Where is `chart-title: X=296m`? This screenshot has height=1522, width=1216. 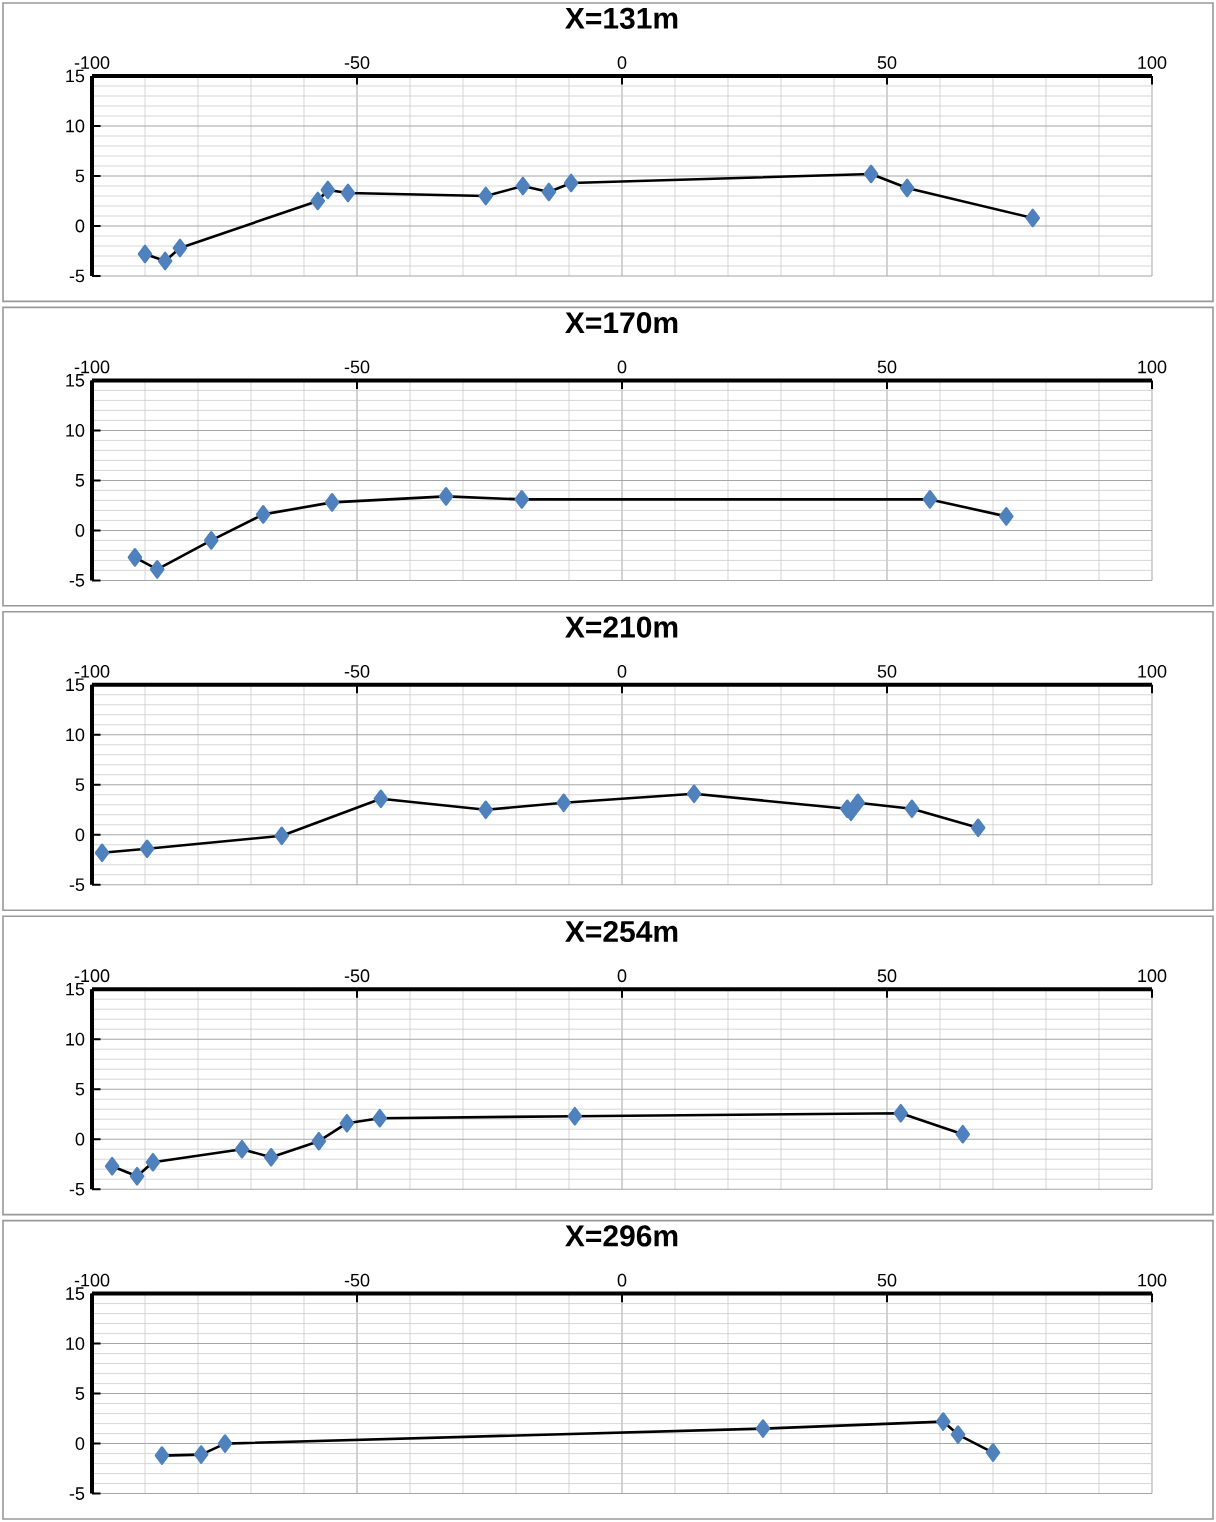
chart-title: X=296m is located at coordinates (621, 1236).